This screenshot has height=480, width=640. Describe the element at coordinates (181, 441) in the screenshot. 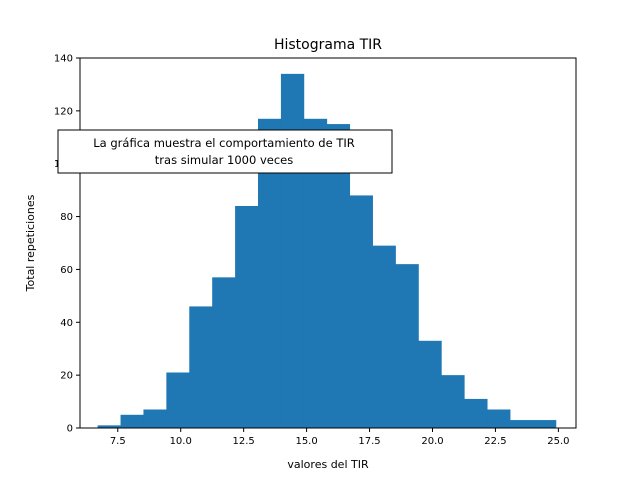

I see `x-tick-label: 10.0` at that location.